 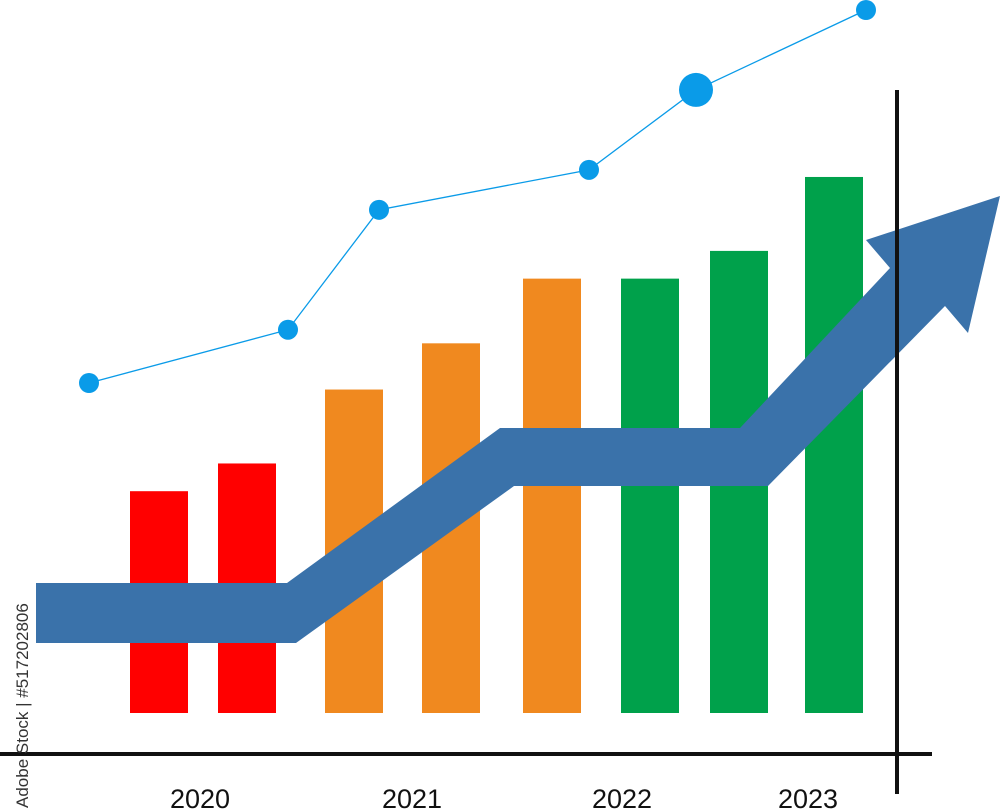 What do you see at coordinates (622, 798) in the screenshot?
I see `x-tick-label: 2022` at bounding box center [622, 798].